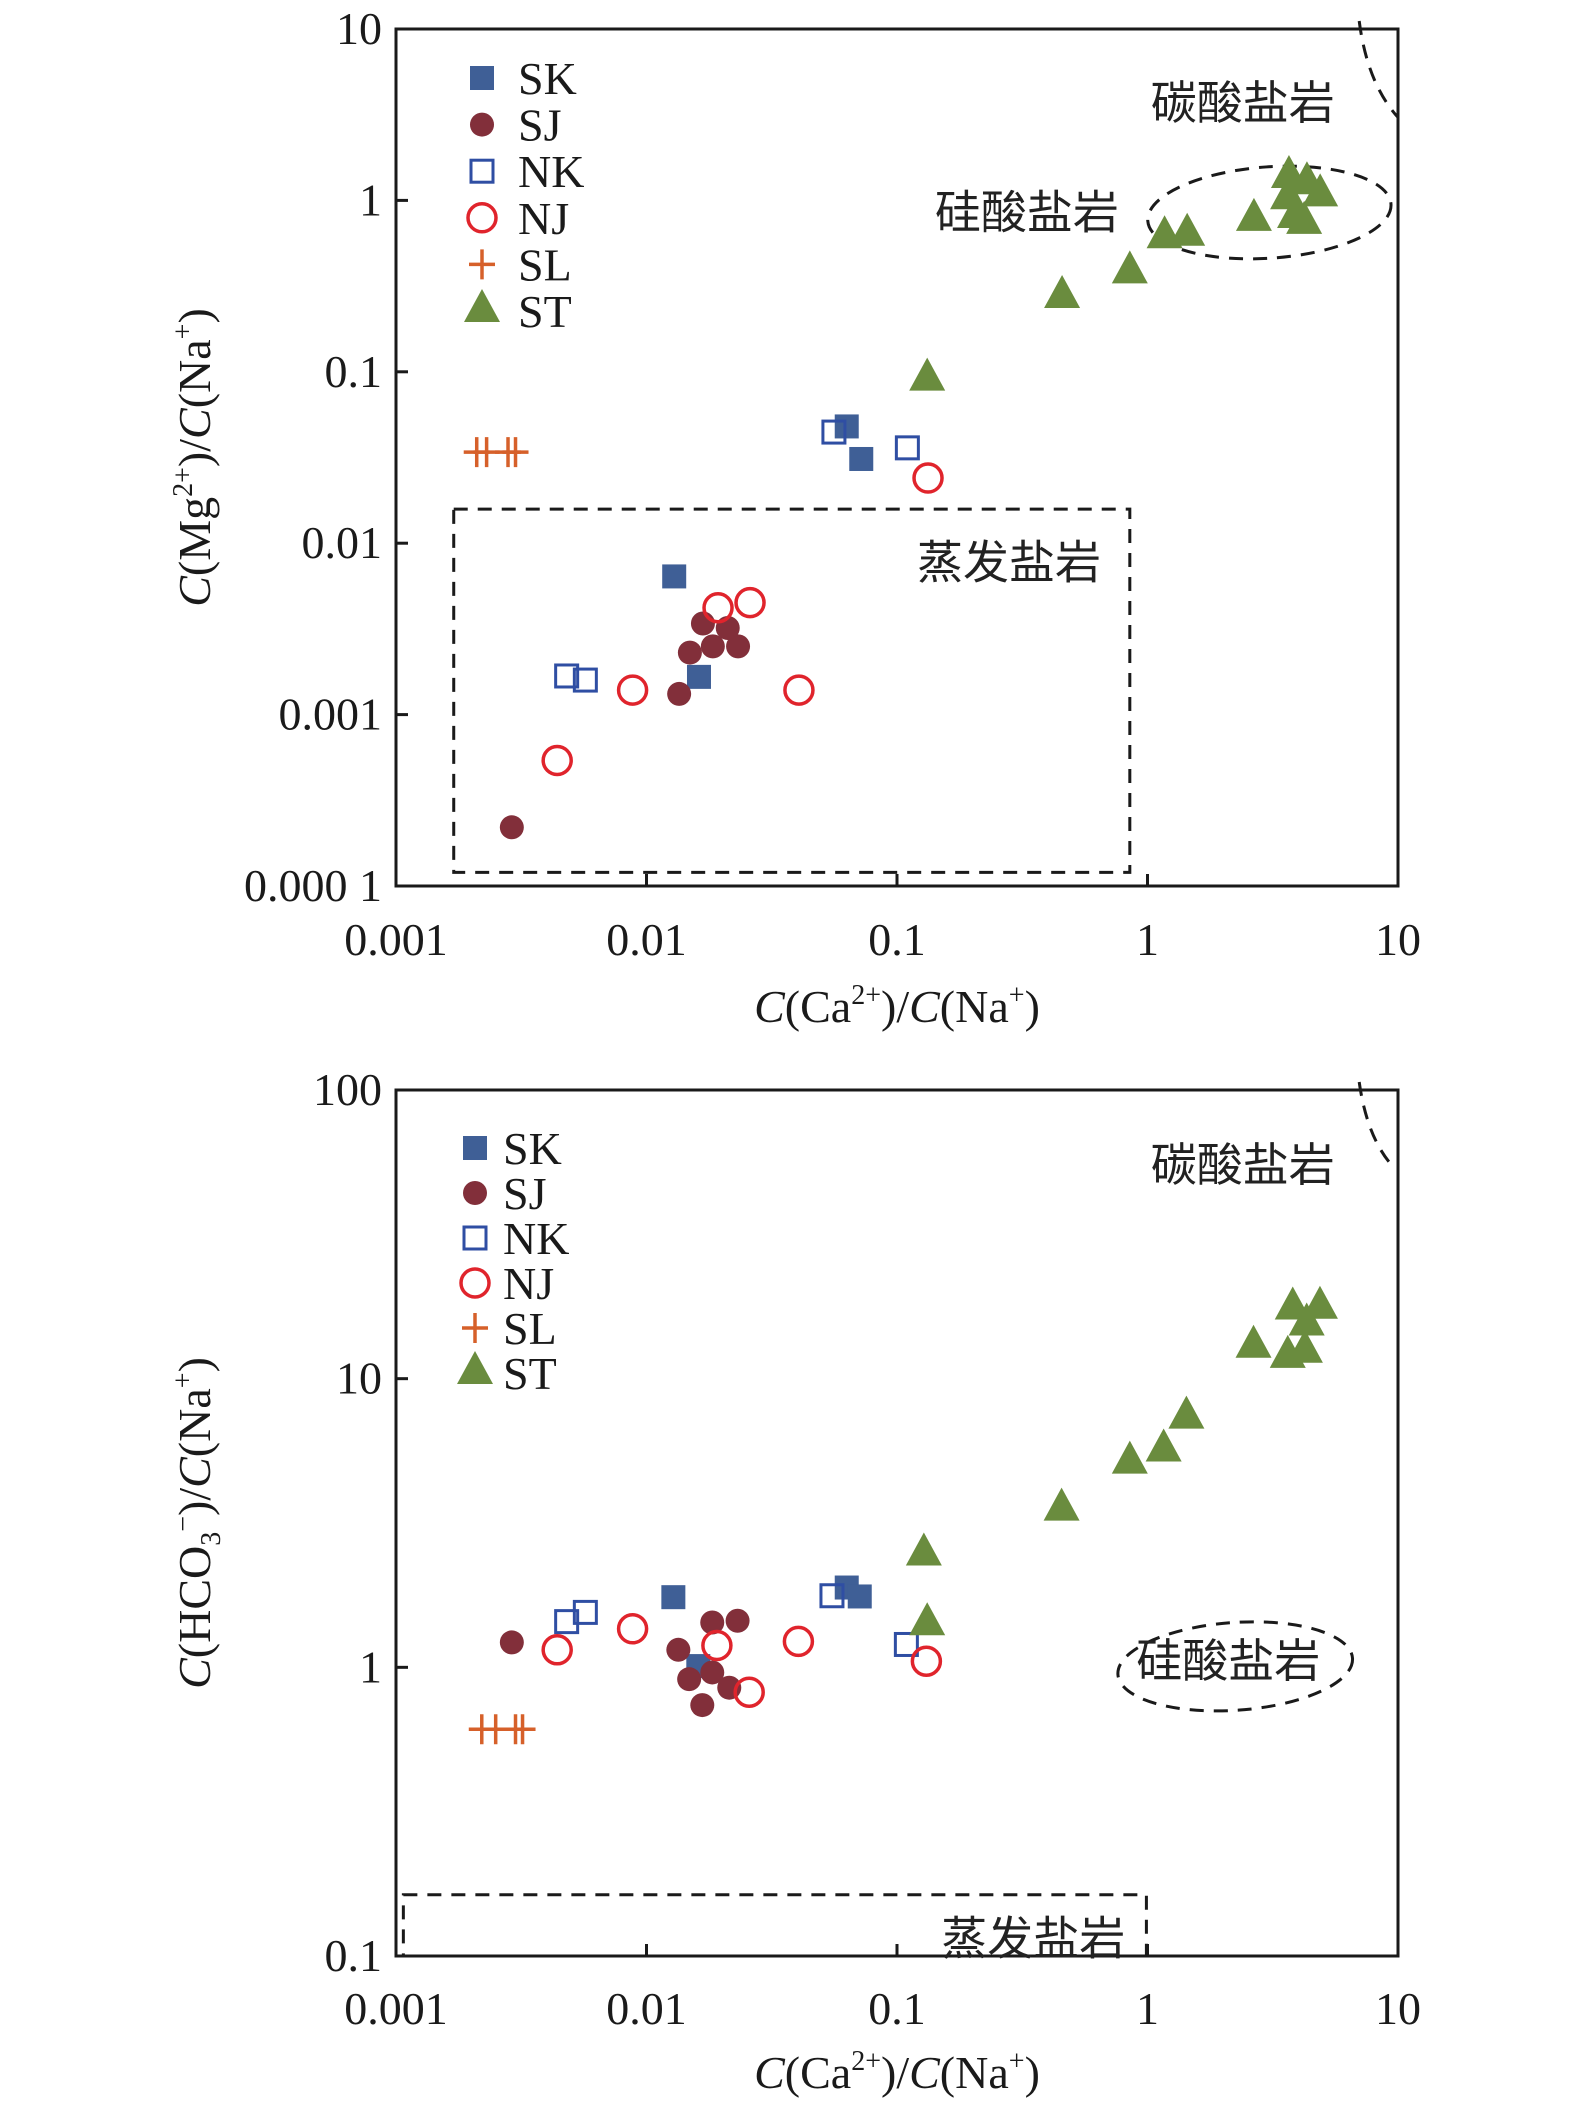  Describe the element at coordinates (646, 939) in the screenshot. I see `x-tick-label: 0.01` at that location.